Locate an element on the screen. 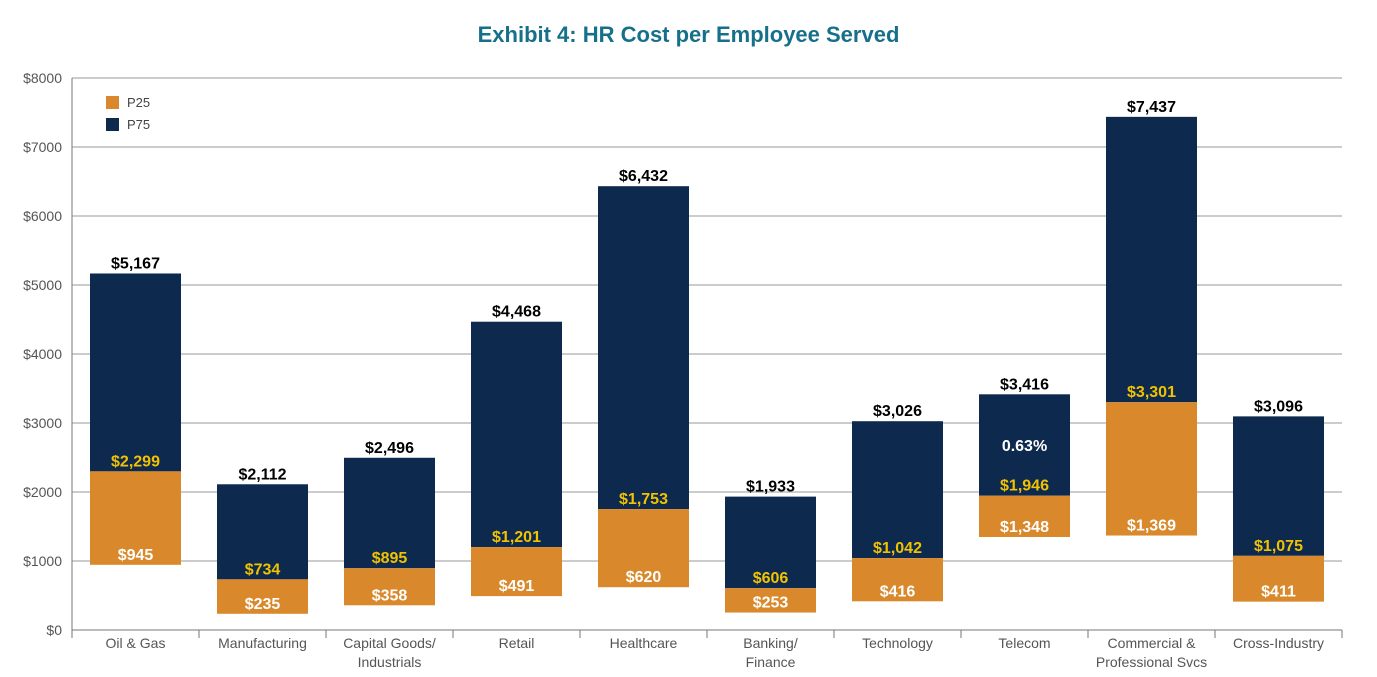  x-category-label: Technology is located at coordinates (897, 643).